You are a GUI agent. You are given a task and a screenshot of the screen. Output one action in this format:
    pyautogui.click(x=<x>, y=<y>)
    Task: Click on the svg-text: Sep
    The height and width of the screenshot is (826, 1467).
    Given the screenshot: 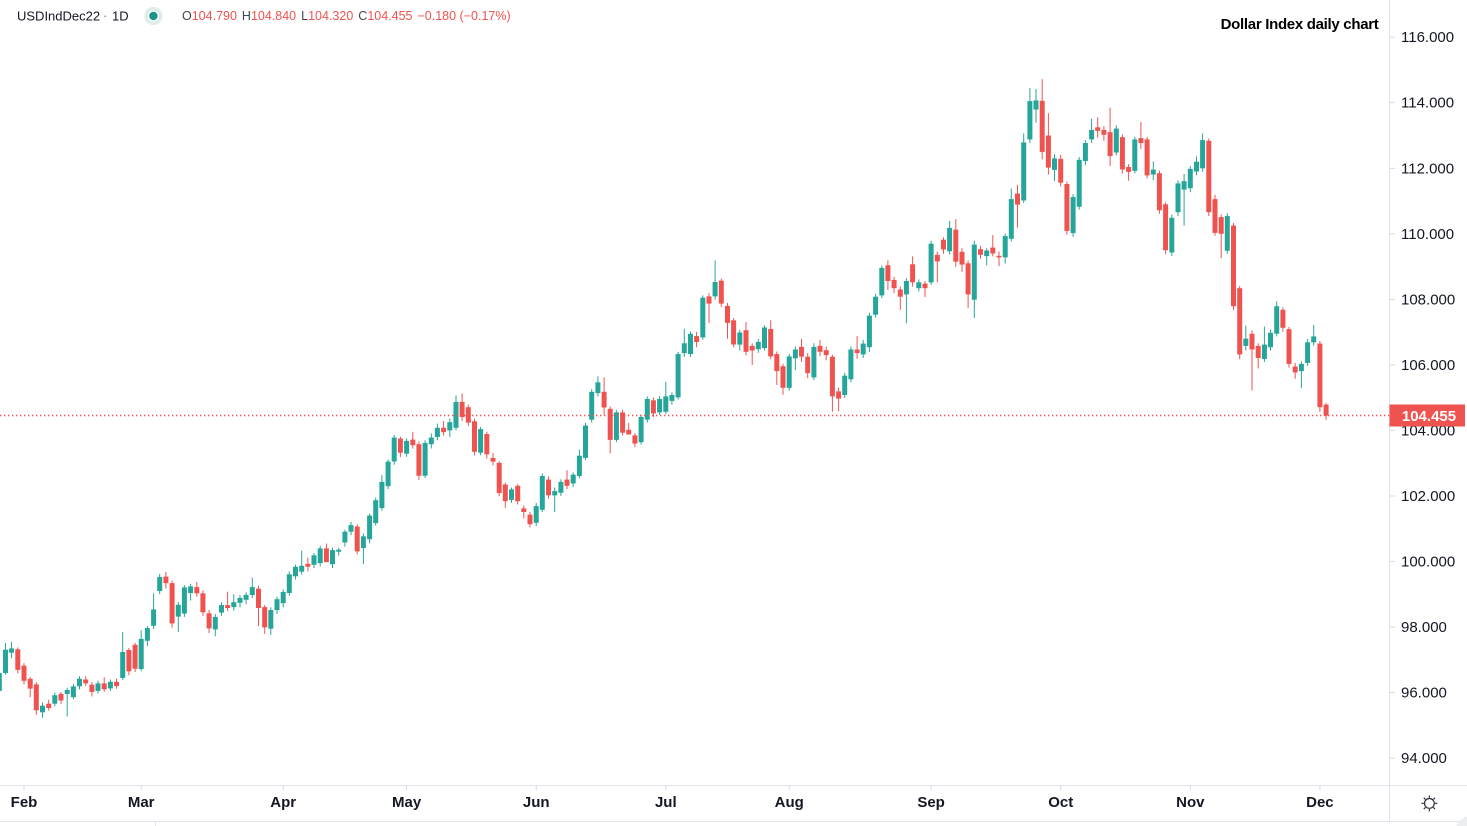 What is the action you would take?
    pyautogui.click(x=931, y=802)
    